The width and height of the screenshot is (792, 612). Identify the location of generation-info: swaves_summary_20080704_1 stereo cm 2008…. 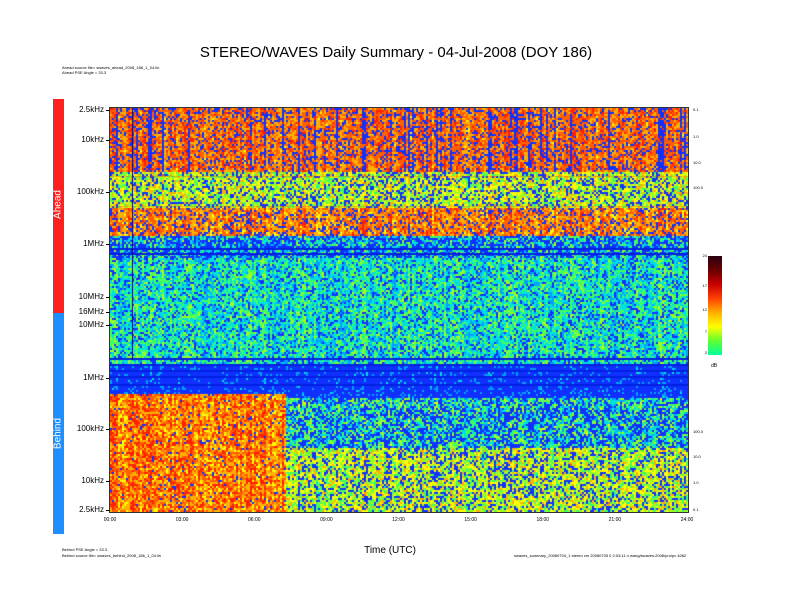
(600, 555).